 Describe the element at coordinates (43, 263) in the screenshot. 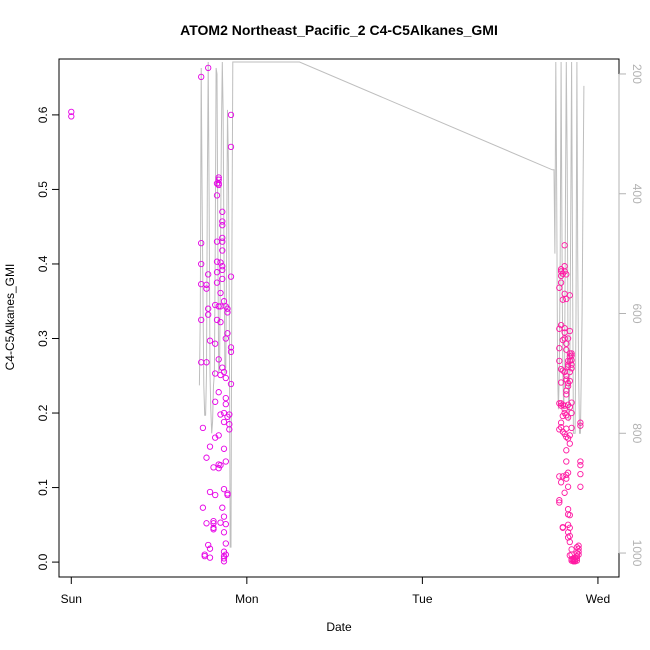

I see `y-tick-label: 0.4` at that location.